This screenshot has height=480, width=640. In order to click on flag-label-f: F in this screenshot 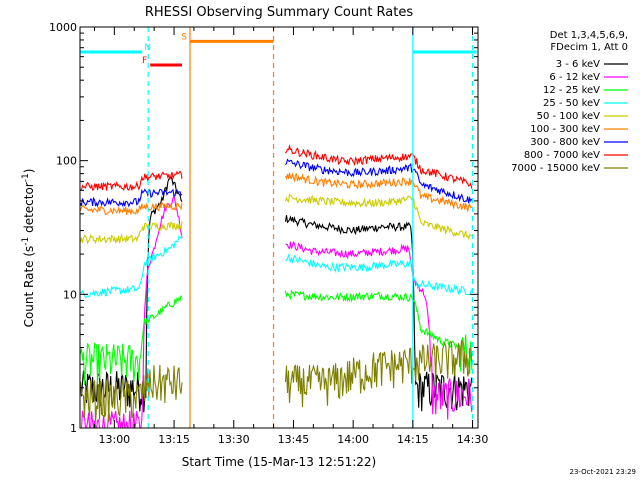, I will do `click(144, 61)`.